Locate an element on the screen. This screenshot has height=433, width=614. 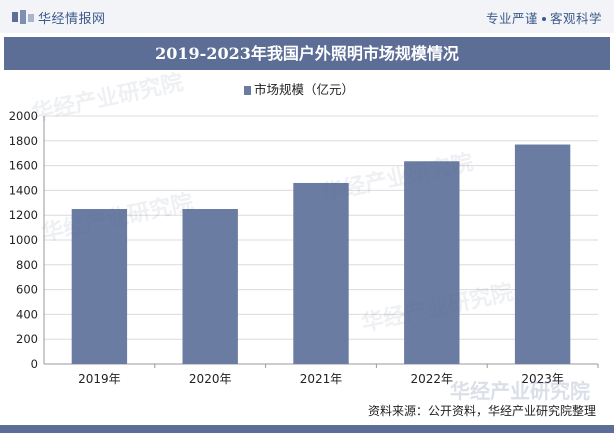
bullet-dot-icon is located at coordinates (543, 18).